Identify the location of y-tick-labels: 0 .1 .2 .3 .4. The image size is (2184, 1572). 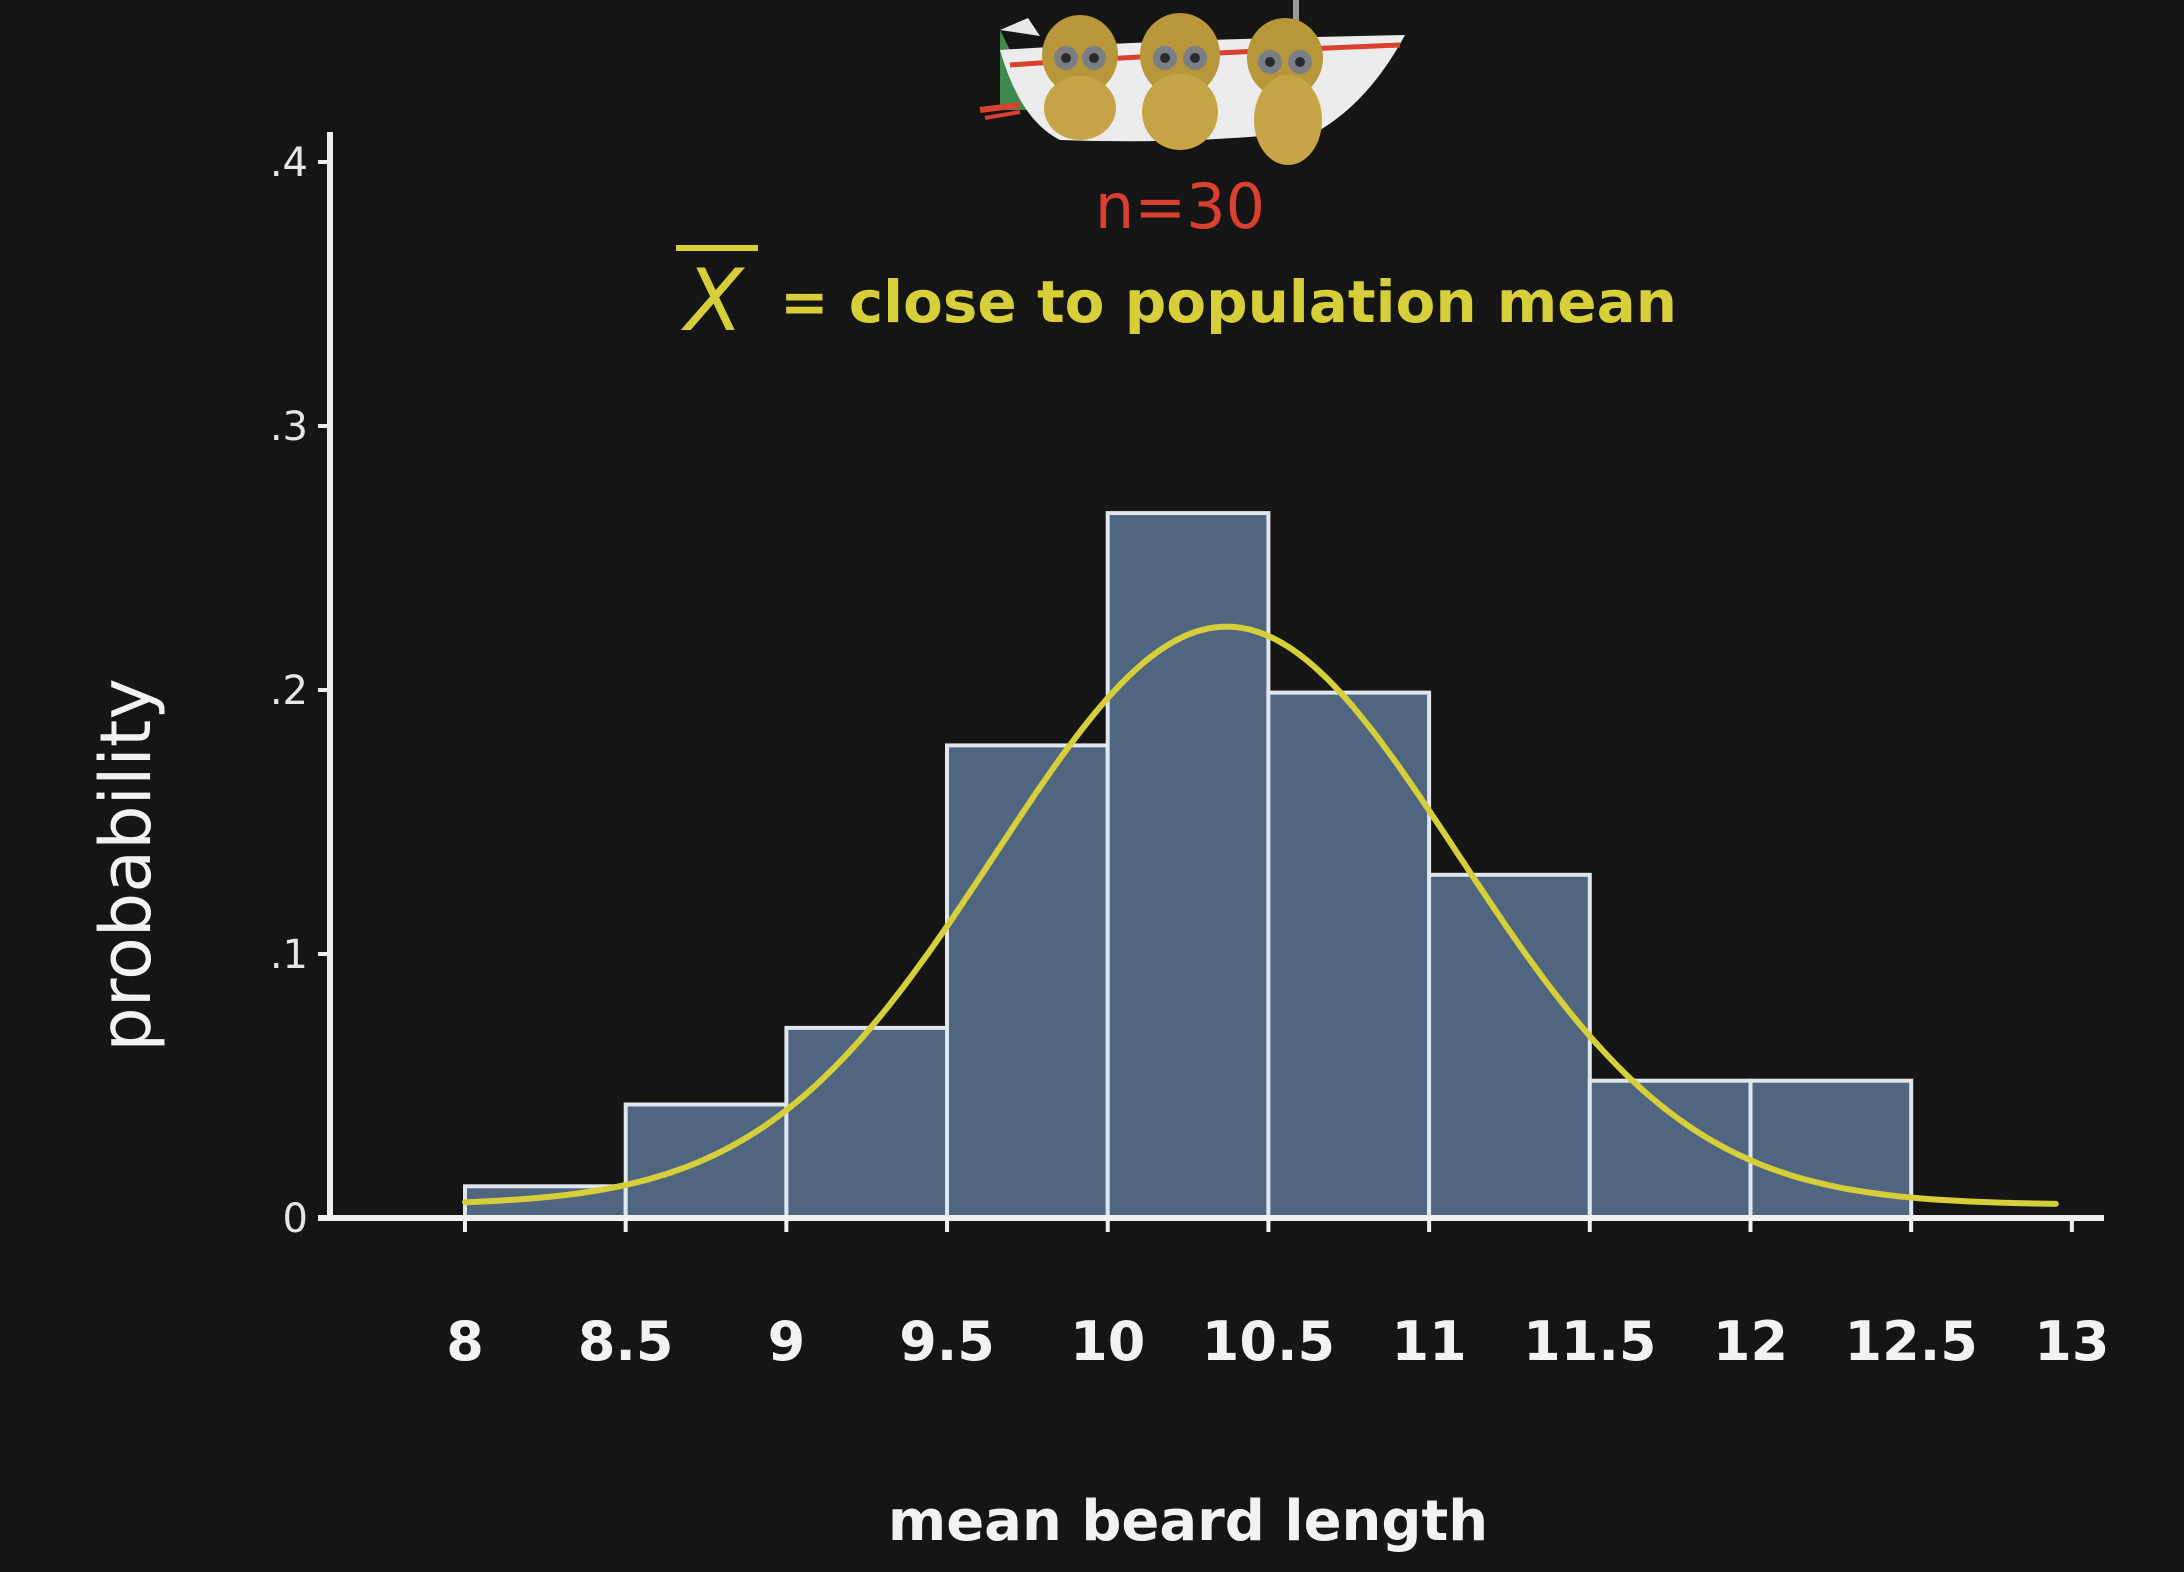
(300, 691).